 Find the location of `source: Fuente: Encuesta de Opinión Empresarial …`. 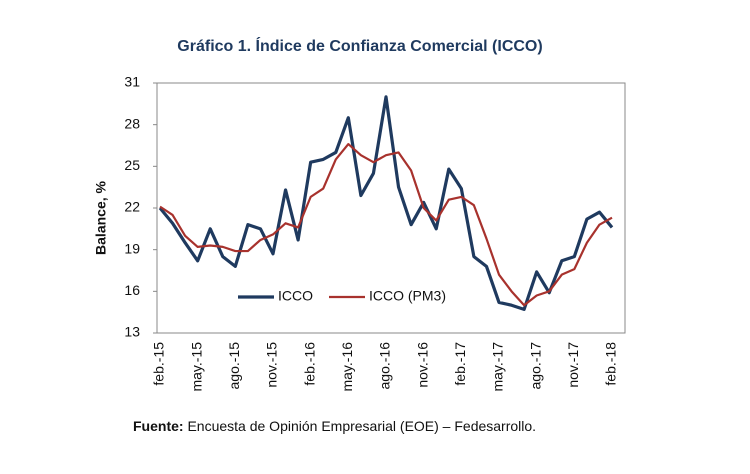

source: Fuente: Encuesta de Opinión Empresarial … is located at coordinates (334, 426).